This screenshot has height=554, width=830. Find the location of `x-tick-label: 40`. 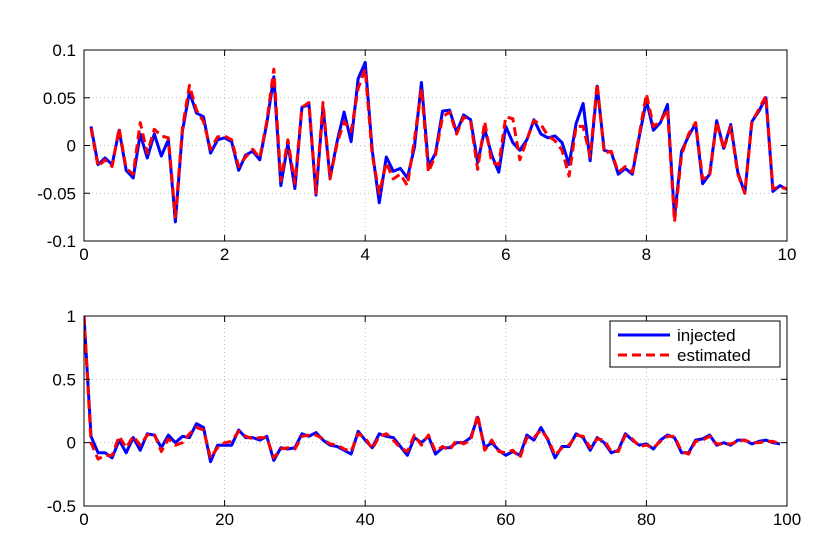

x-tick-label: 40 is located at coordinates (365, 519).